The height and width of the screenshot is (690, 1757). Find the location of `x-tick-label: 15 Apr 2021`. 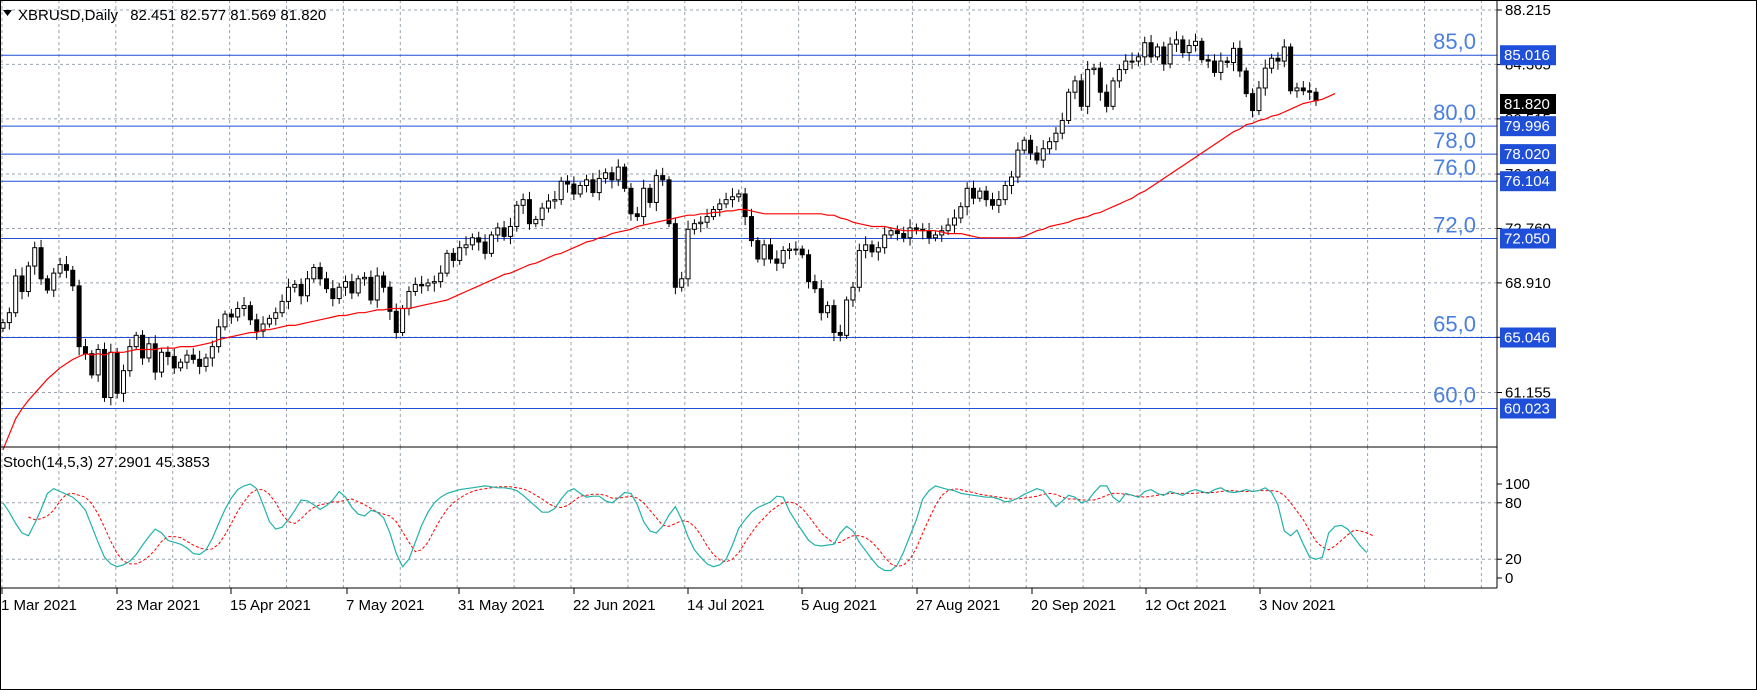

x-tick-label: 15 Apr 2021 is located at coordinates (270, 605).